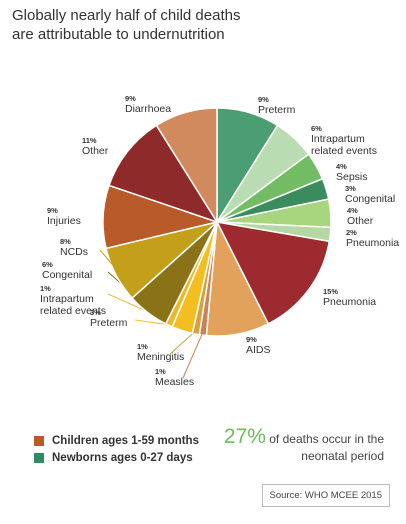 The image size is (406, 524). What do you see at coordinates (344, 151) in the screenshot?
I see `slice-name-label-2-2: related events` at bounding box center [344, 151].